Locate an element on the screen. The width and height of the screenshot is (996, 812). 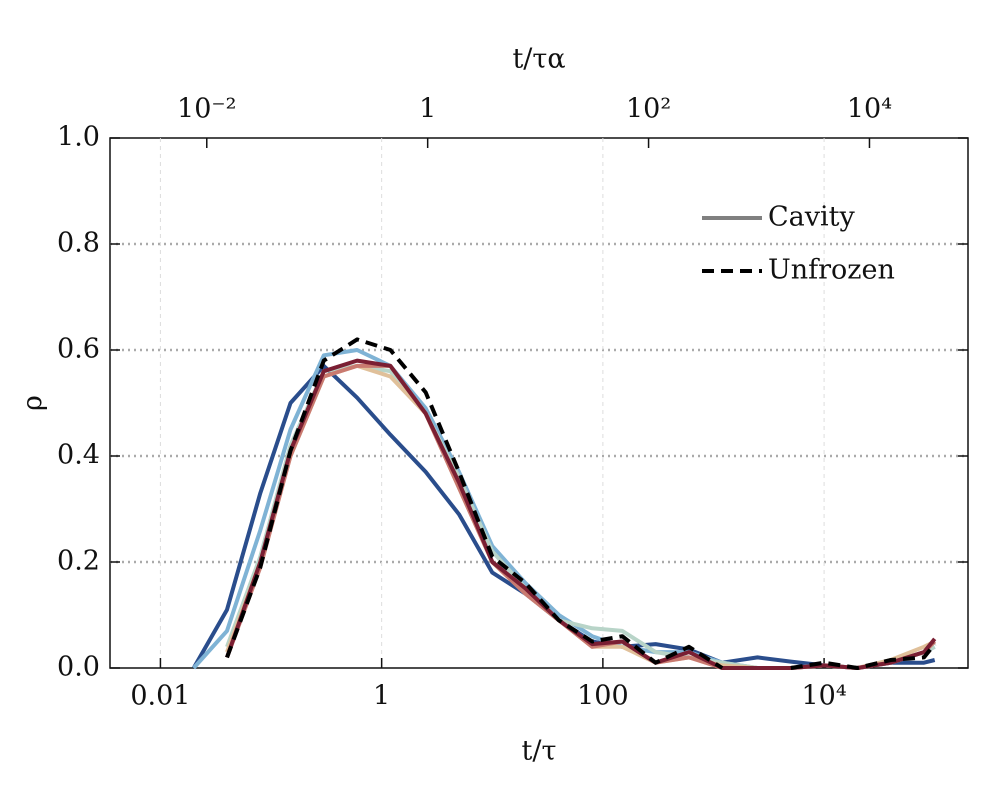
y-tick-label: 0.4 is located at coordinates (78, 455).